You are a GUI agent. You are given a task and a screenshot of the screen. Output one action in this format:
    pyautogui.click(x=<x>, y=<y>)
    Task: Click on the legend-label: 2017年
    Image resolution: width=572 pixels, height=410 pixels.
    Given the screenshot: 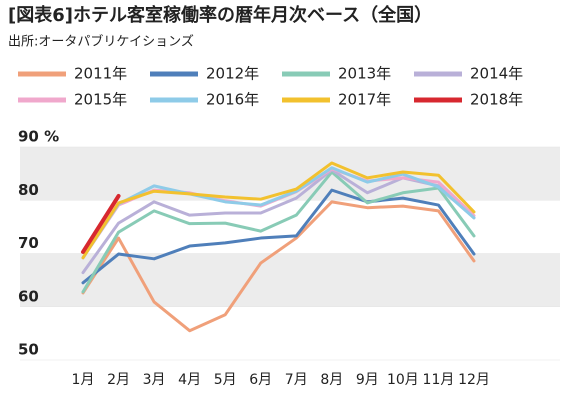 What is the action you would take?
    pyautogui.click(x=364, y=100)
    